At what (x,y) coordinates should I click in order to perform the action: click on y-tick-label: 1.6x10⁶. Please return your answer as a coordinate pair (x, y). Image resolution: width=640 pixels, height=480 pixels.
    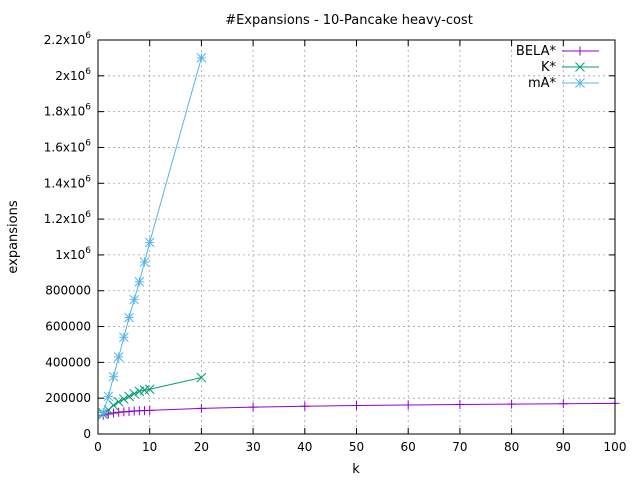
    Looking at the image, I should click on (67, 146).